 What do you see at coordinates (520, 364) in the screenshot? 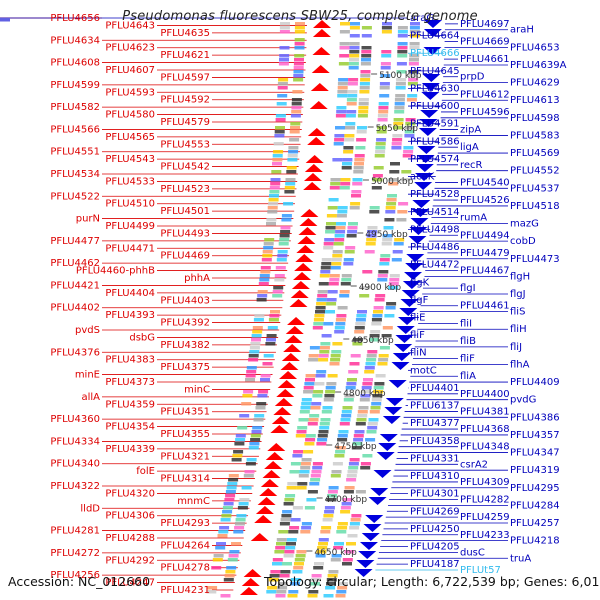
I see `gene-label: flhA` at bounding box center [520, 364].